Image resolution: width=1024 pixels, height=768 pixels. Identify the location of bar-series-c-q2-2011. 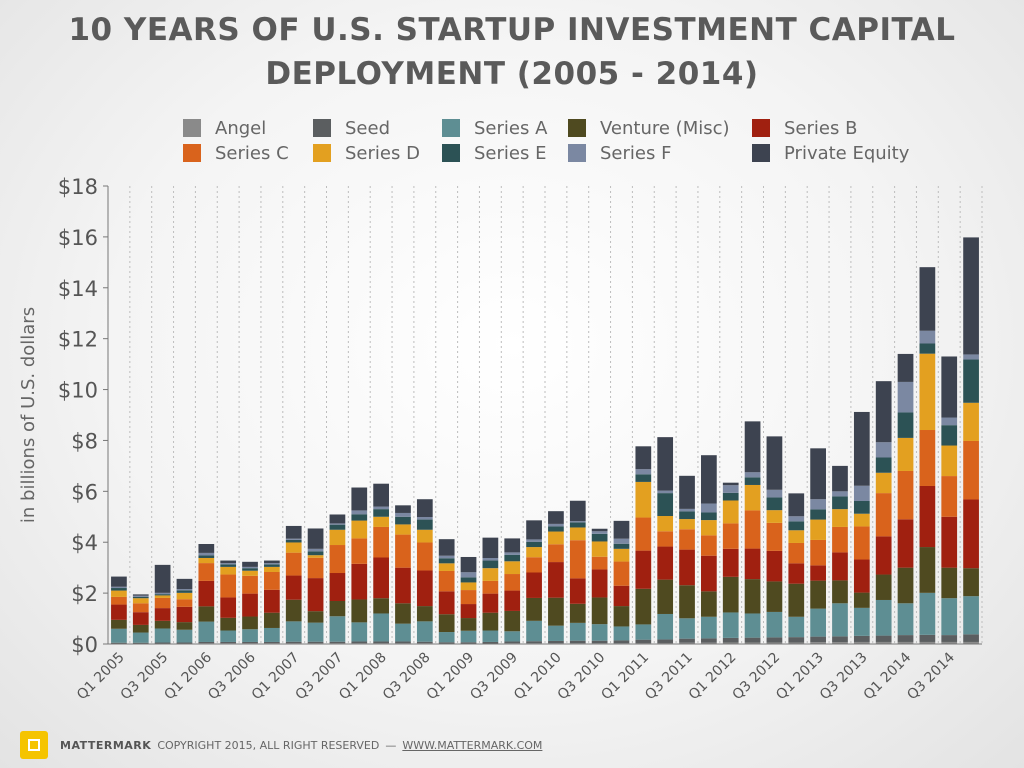
(665, 539).